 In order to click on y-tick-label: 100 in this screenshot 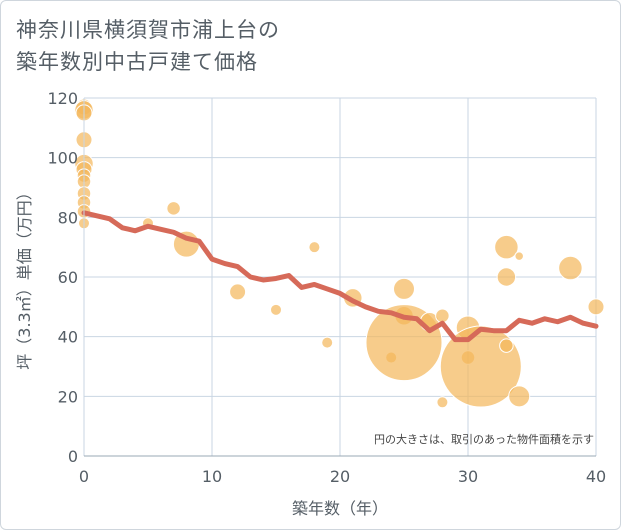, I will do `click(62, 158)`.